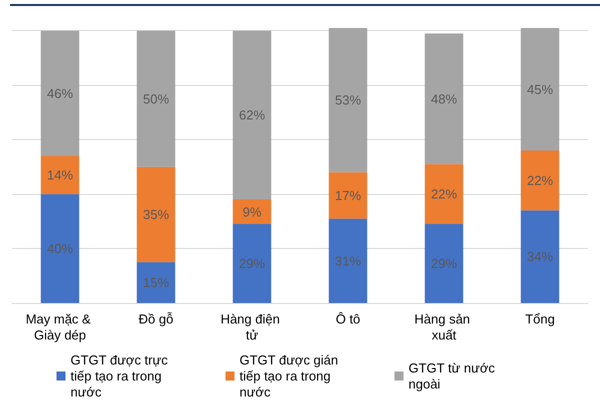 The height and width of the screenshot is (413, 600). I want to click on data-label: 15%, so click(156, 282).